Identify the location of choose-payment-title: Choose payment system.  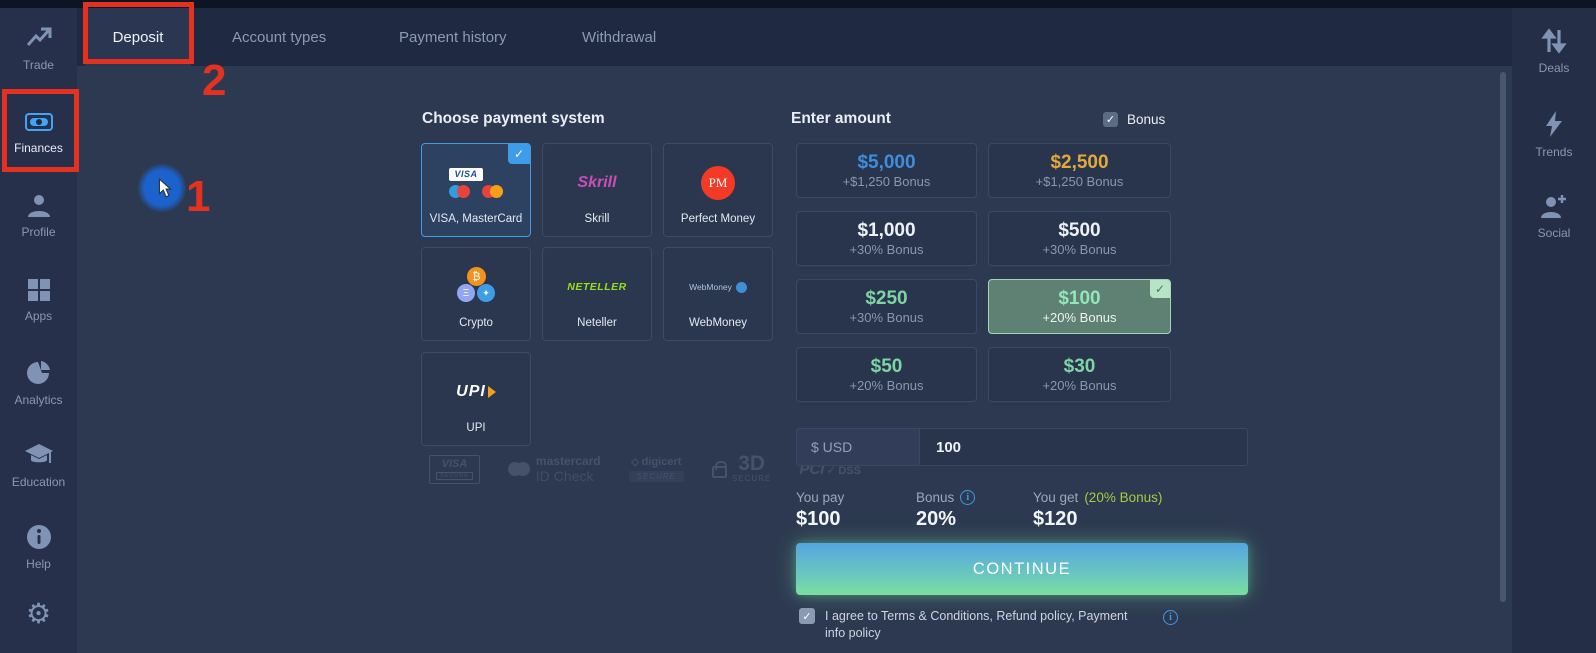
(513, 118).